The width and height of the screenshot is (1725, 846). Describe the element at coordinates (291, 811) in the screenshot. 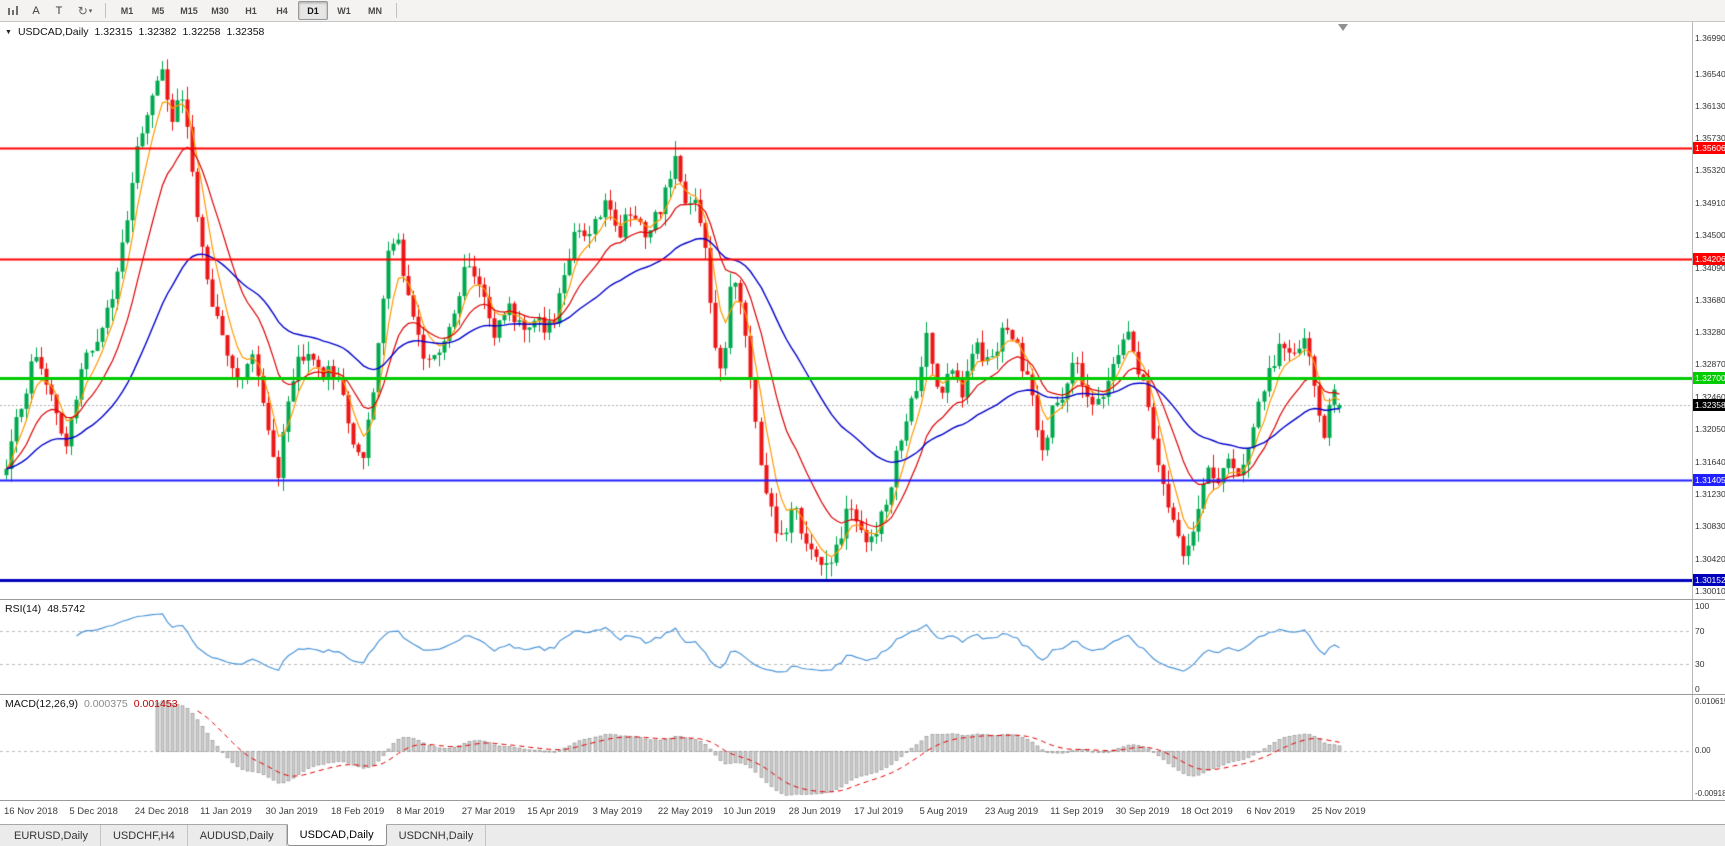

I see `date-axis-label: 30 Jan 2019` at that location.